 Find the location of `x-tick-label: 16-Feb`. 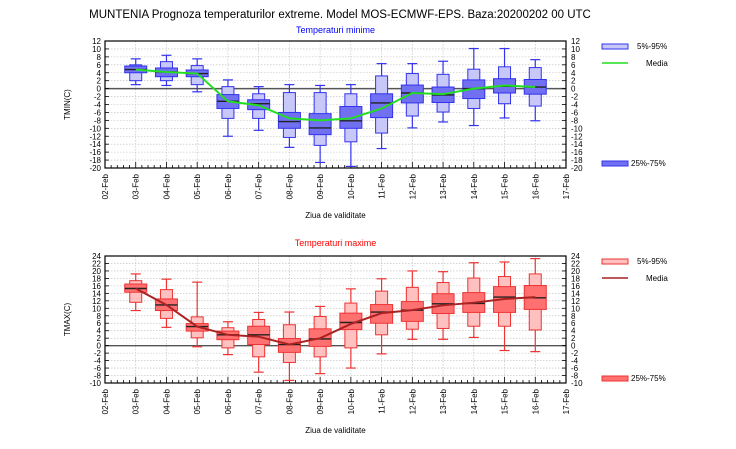

x-tick-label: 16-Feb is located at coordinates (535, 186).